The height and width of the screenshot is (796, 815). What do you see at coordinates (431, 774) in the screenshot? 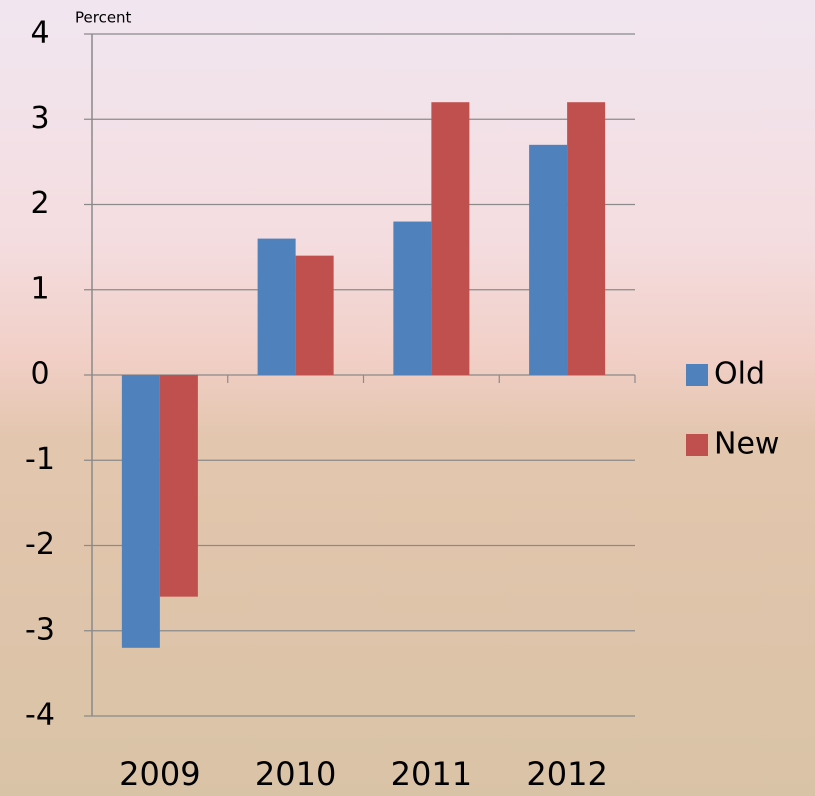
I see `x-tick-label: 2011` at bounding box center [431, 774].